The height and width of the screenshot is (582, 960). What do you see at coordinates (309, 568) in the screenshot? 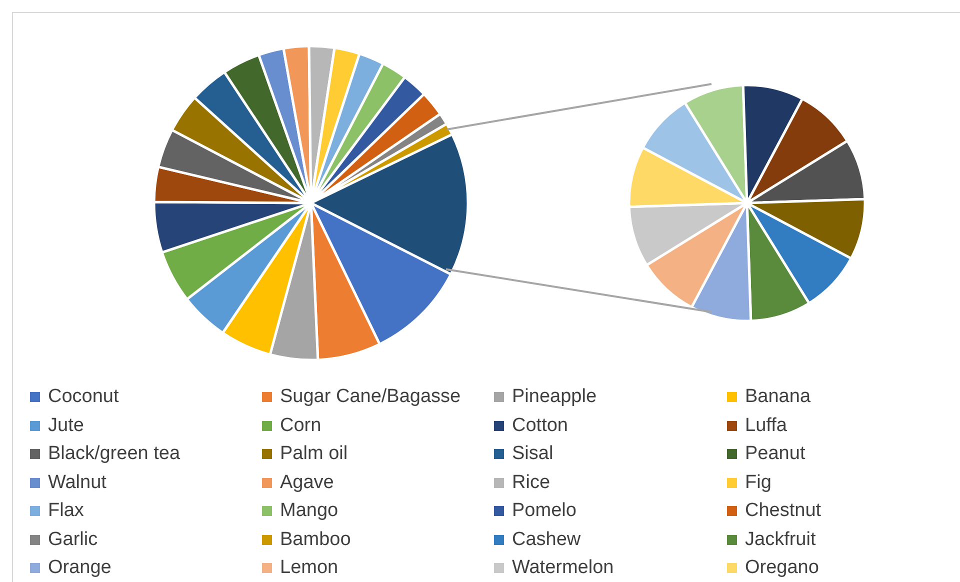
I see `legend-label: Lemon` at bounding box center [309, 568].